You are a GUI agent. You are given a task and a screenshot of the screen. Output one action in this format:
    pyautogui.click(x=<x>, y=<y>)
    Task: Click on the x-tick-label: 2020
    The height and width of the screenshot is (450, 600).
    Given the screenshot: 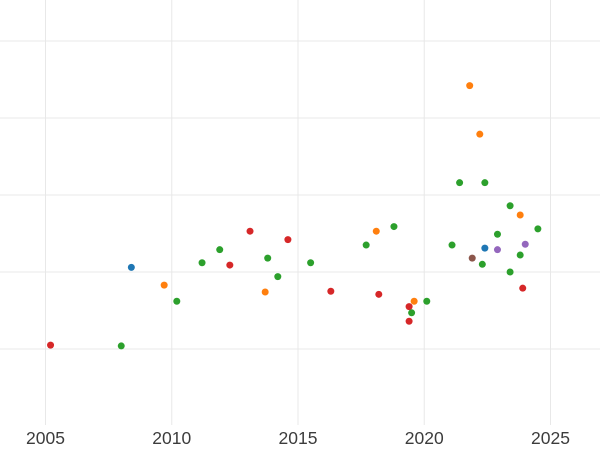 What is the action you would take?
    pyautogui.click(x=424, y=438)
    